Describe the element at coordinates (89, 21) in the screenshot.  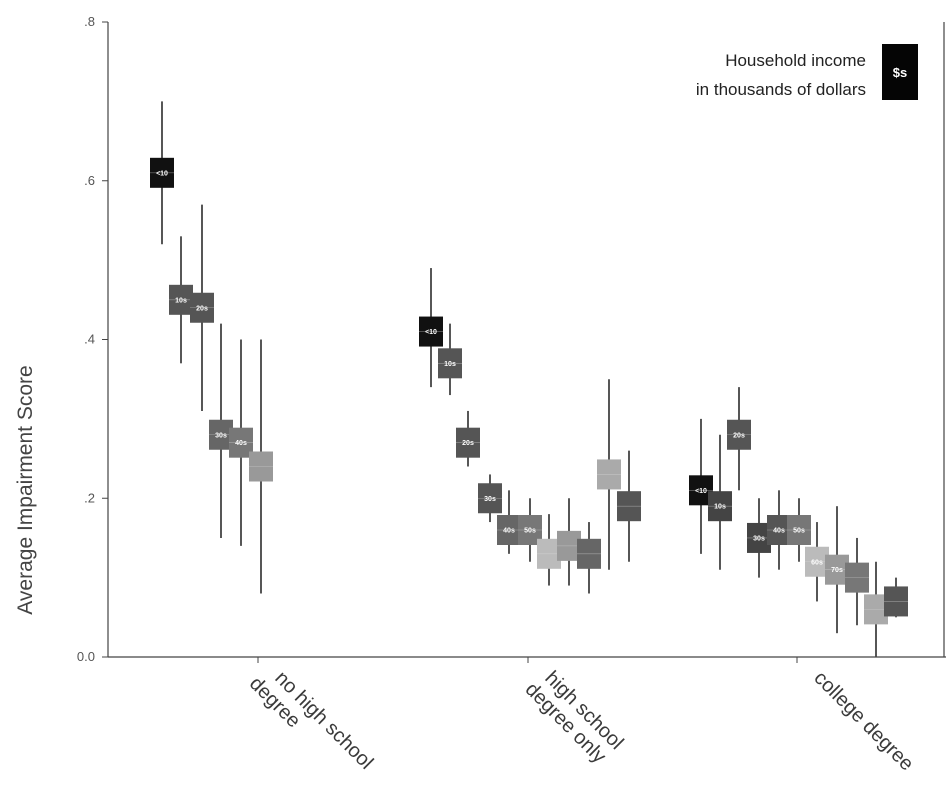
I see `y-tick-label: .8` at that location.